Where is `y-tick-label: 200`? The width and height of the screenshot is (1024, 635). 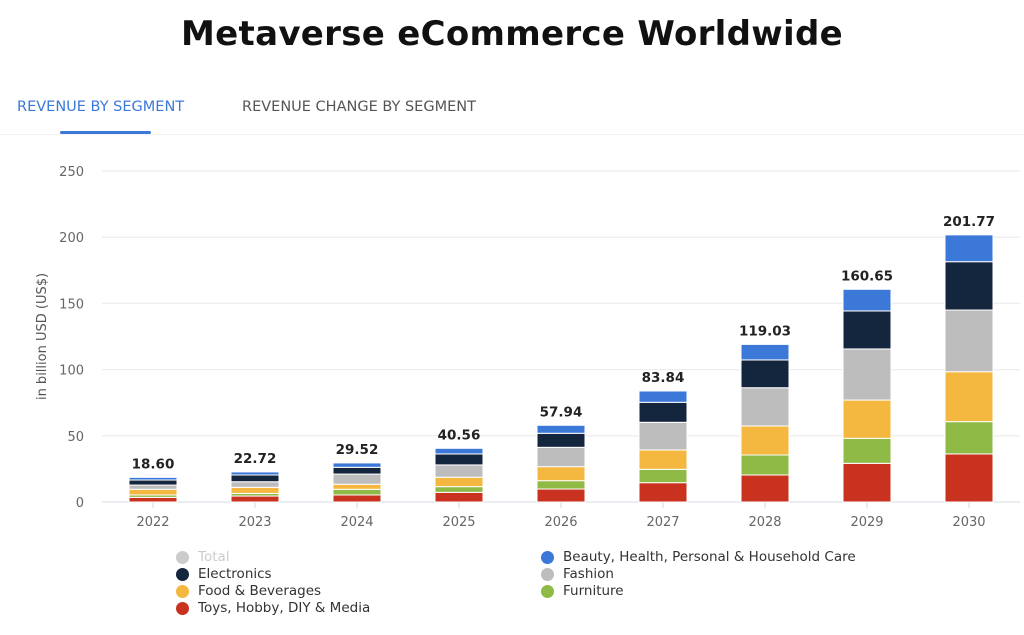 y-tick-label: 200 is located at coordinates (71, 238).